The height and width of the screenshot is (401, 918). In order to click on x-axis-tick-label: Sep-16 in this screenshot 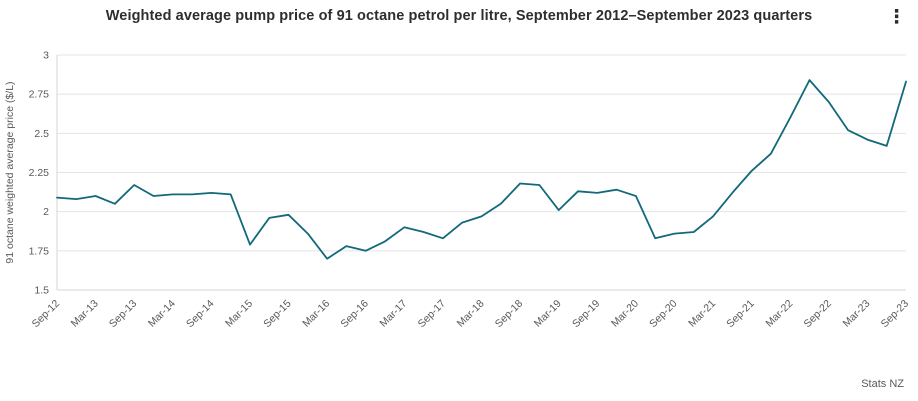, I will do `click(354, 314)`.